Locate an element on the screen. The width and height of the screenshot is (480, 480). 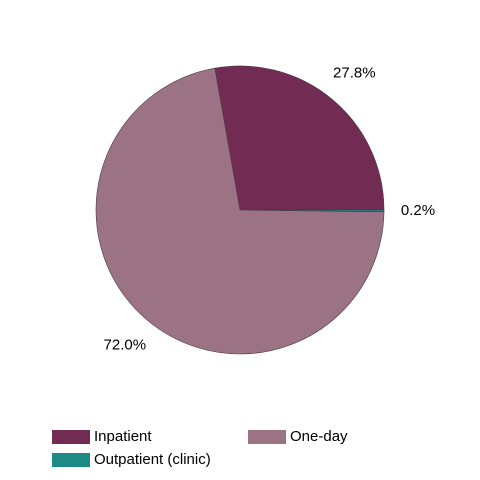
legend-label: One-day is located at coordinates (319, 436).